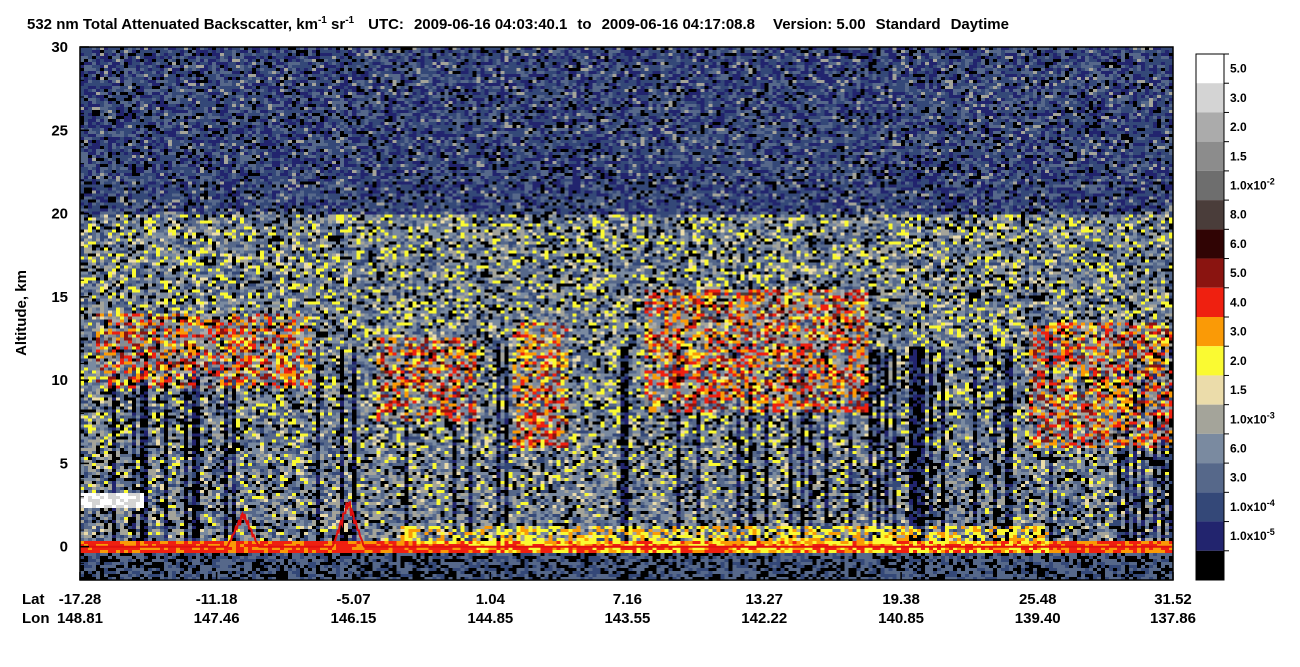  Describe the element at coordinates (1238, 215) in the screenshot. I see `colorbar-label: 8.0` at that location.